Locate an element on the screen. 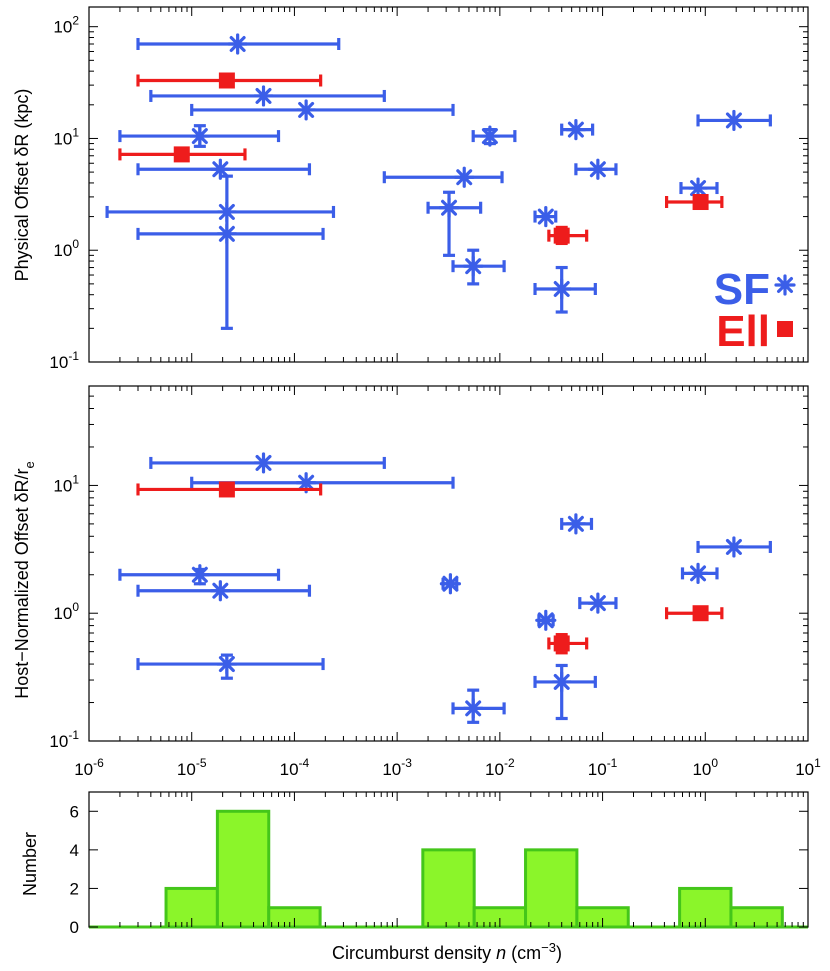  x-axis-label: Circumburst density n (cm−3) is located at coordinates (447, 951).